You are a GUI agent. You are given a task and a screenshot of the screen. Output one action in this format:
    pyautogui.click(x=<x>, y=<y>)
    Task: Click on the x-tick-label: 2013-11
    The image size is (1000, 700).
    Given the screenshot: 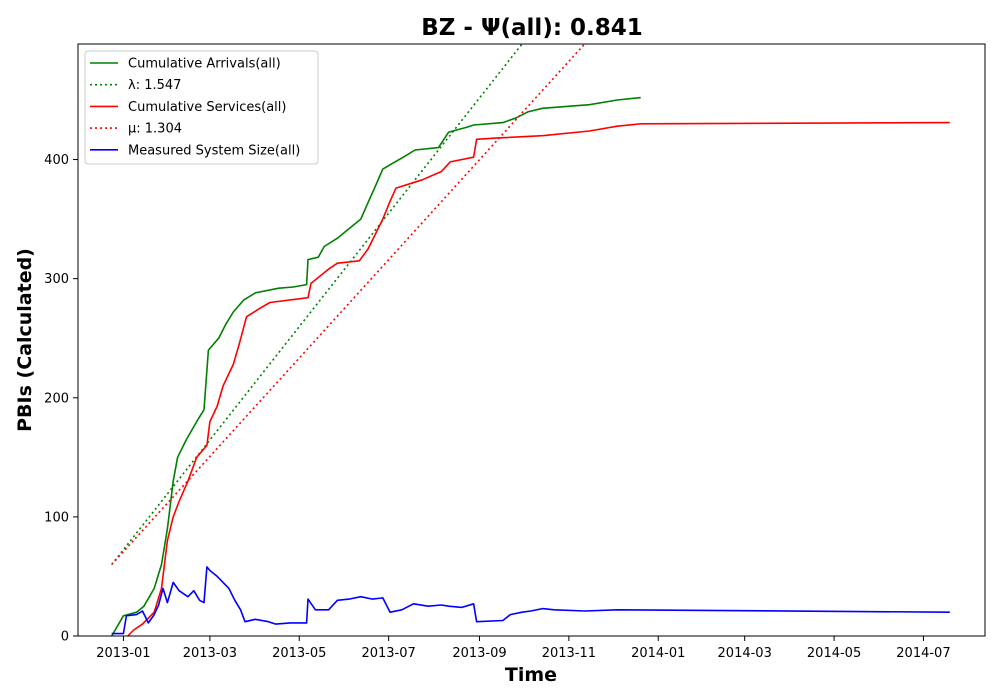 What is the action you would take?
    pyautogui.click(x=569, y=653)
    